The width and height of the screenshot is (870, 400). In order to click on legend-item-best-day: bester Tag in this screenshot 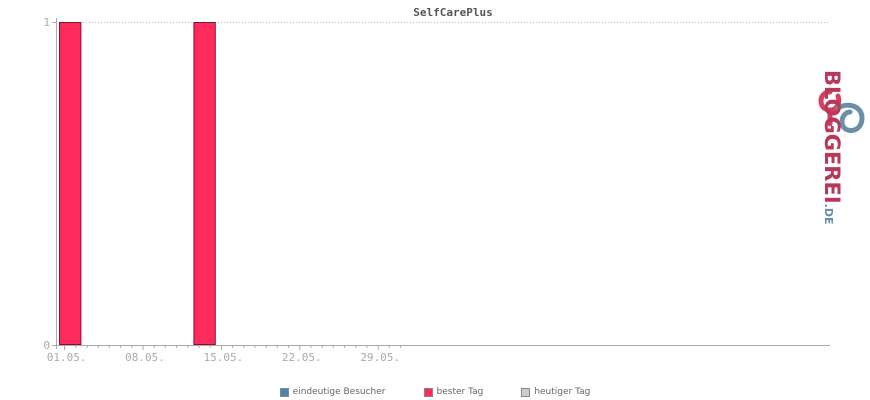, I will do `click(453, 392)`.